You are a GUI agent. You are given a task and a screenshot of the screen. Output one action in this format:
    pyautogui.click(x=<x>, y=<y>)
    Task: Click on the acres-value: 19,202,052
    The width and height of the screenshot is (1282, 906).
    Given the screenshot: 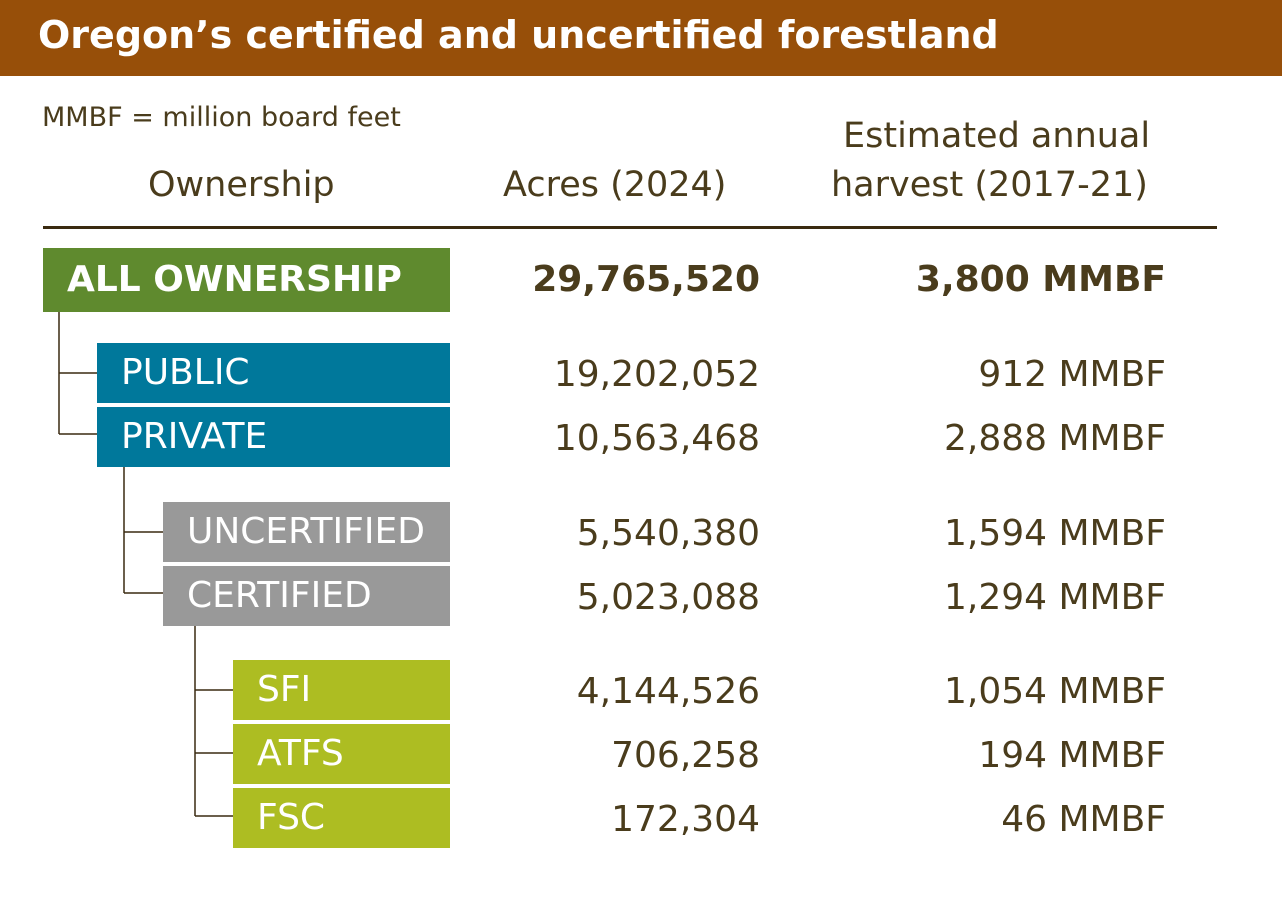 What is the action you would take?
    pyautogui.click(x=656, y=374)
    